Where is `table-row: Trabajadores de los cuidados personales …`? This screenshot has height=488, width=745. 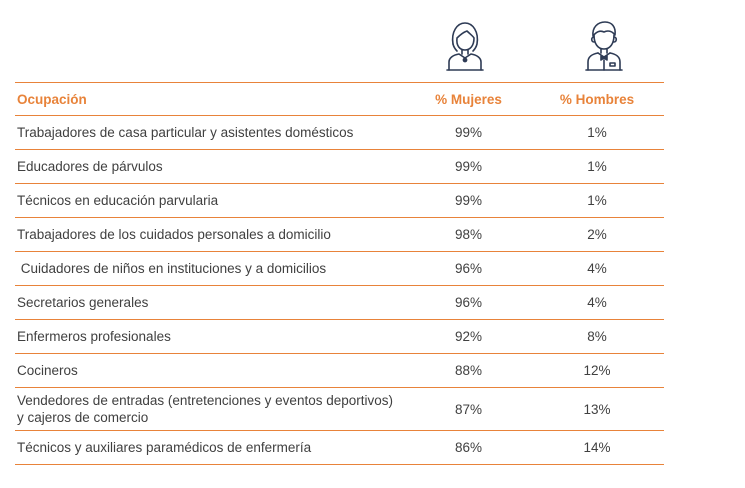 table-row: Trabajadores de los cuidados personales … is located at coordinates (339, 234).